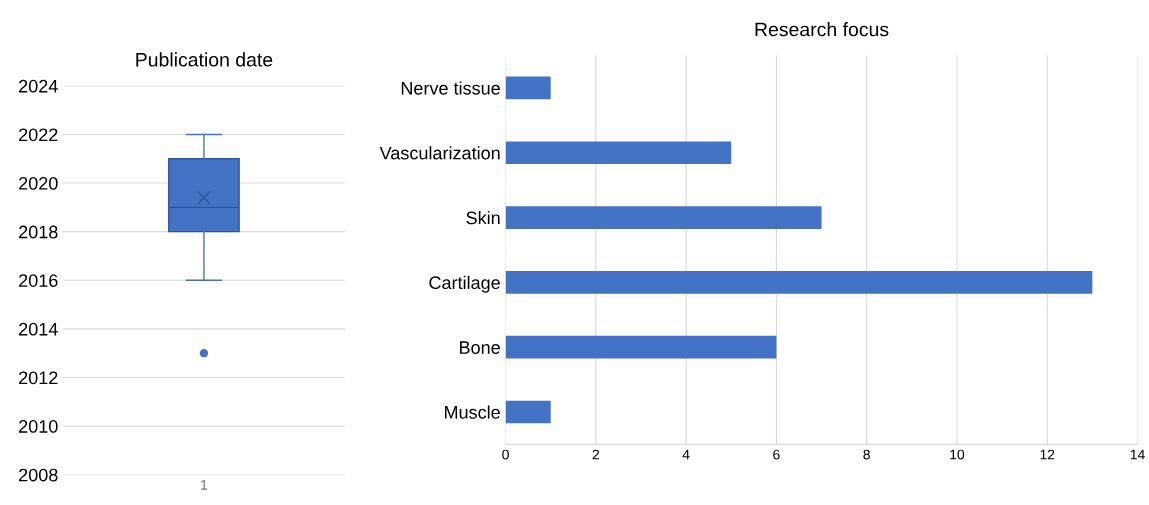  I want to click on y-tick-label: 2018, so click(38, 232).